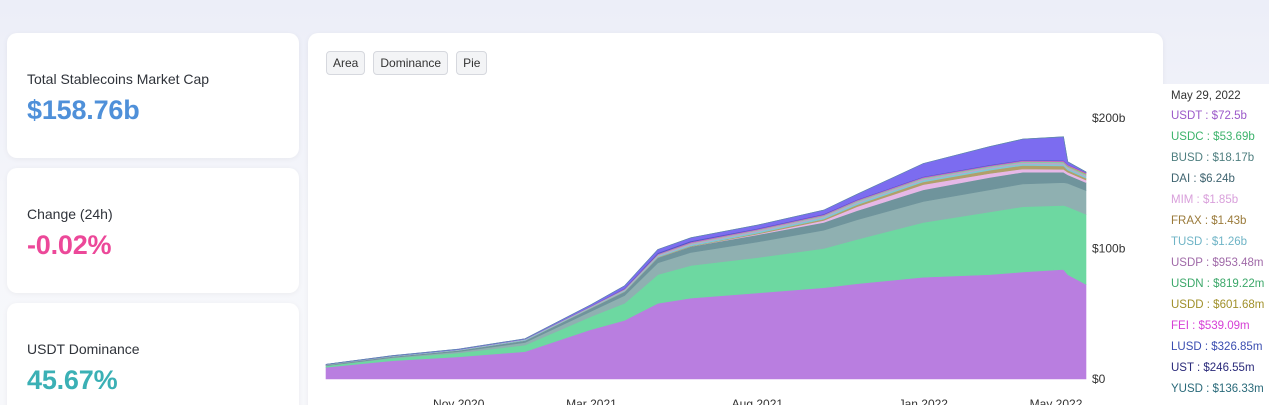  What do you see at coordinates (1213, 137) in the screenshot?
I see `tooltip-entry: USDC : $53.69b` at bounding box center [1213, 137].